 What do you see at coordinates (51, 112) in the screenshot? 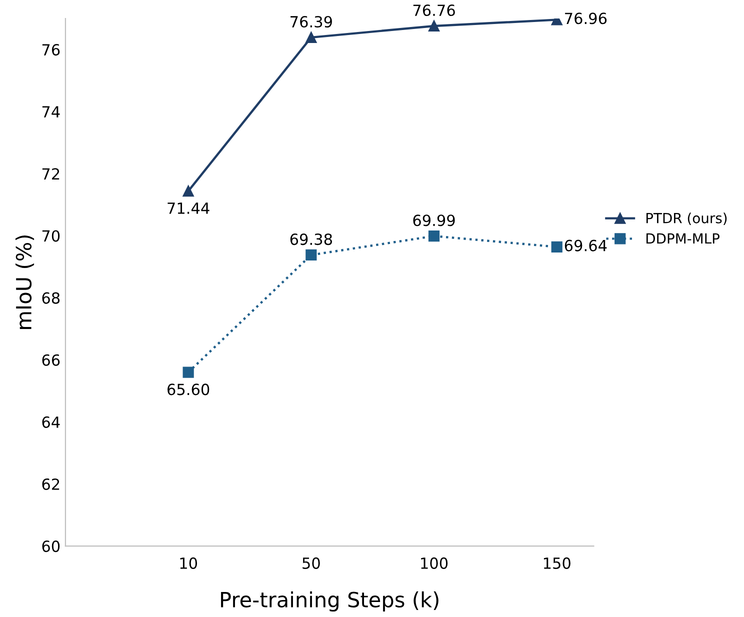
I see `y-tick-label: 74` at bounding box center [51, 112].